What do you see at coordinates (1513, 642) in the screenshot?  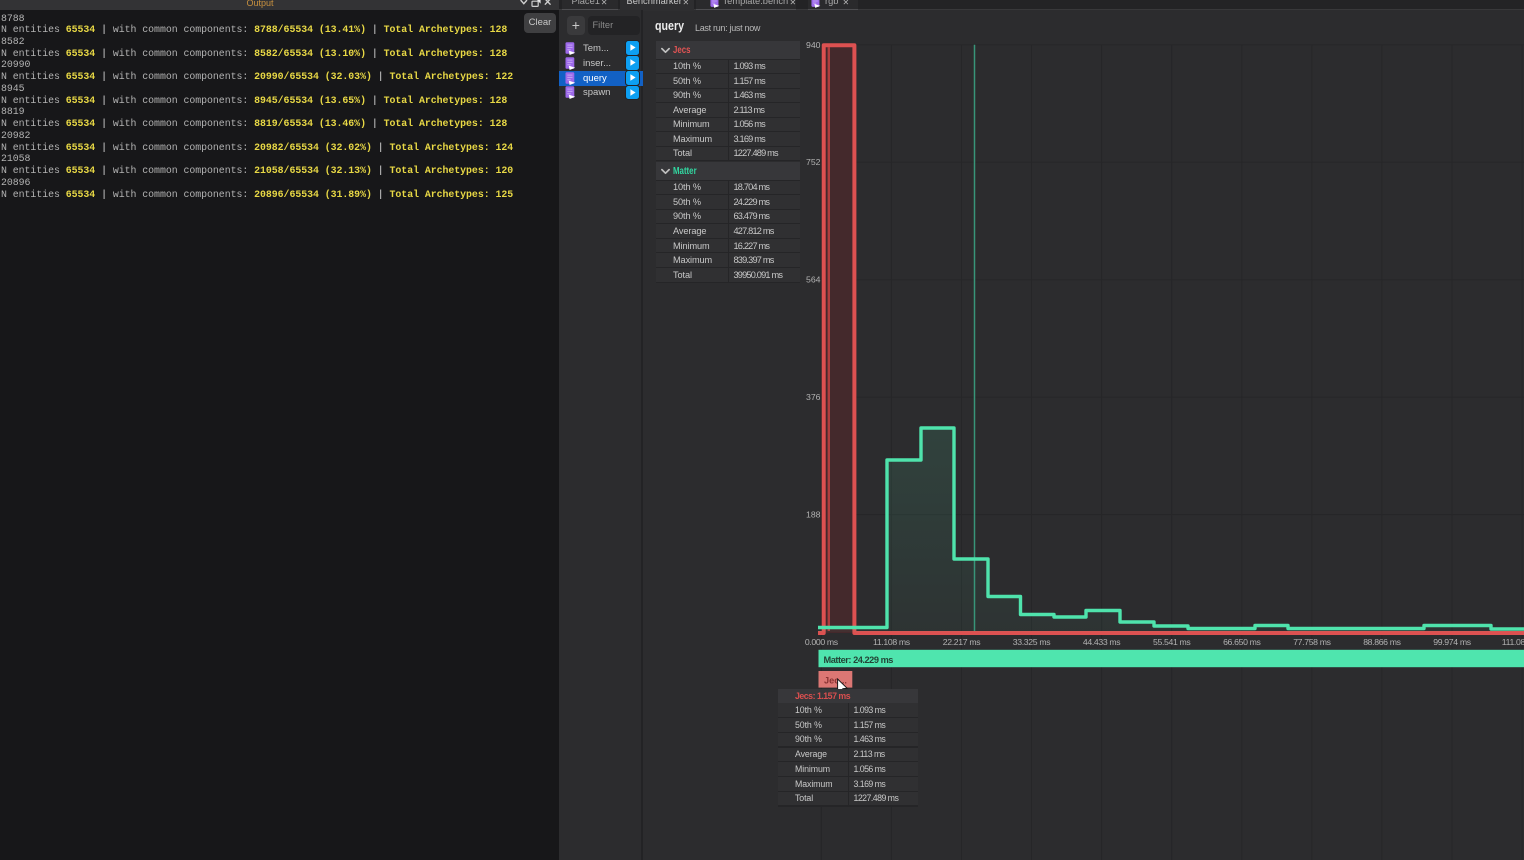 I see `svg-text: 111.083 ms` at bounding box center [1513, 642].